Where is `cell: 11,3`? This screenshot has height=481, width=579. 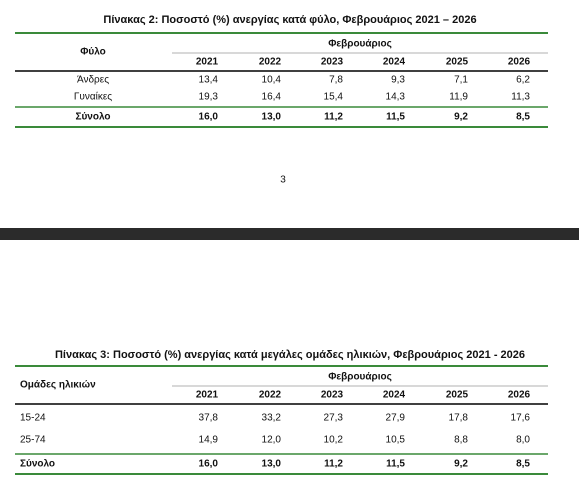
cell: 11,3 is located at coordinates (520, 97).